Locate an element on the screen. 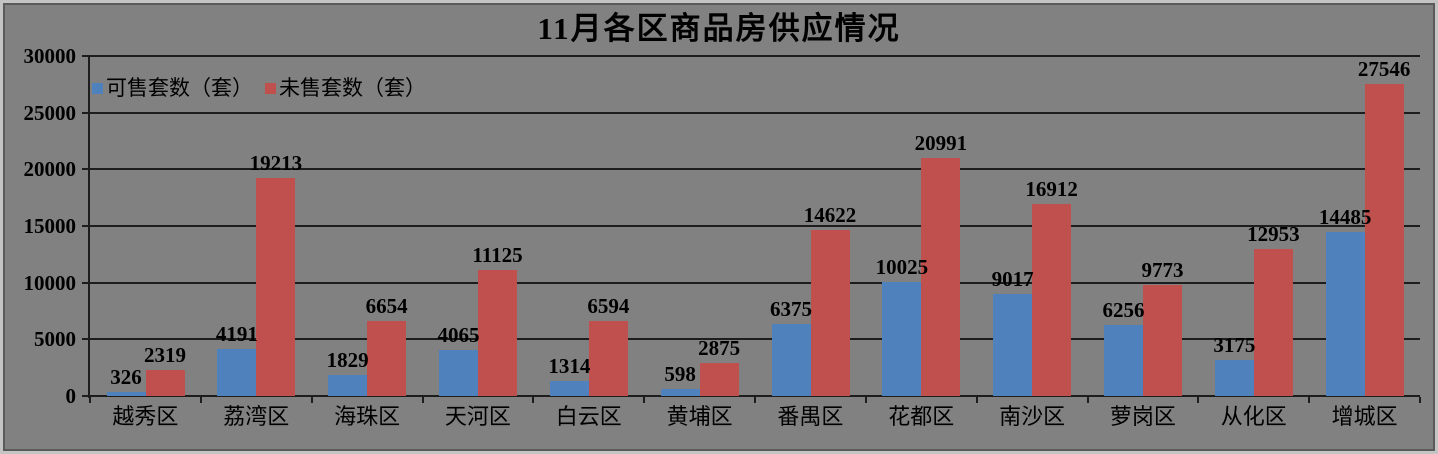 The width and height of the screenshot is (1438, 454). y-tick-label: 30000 is located at coordinates (50, 56).